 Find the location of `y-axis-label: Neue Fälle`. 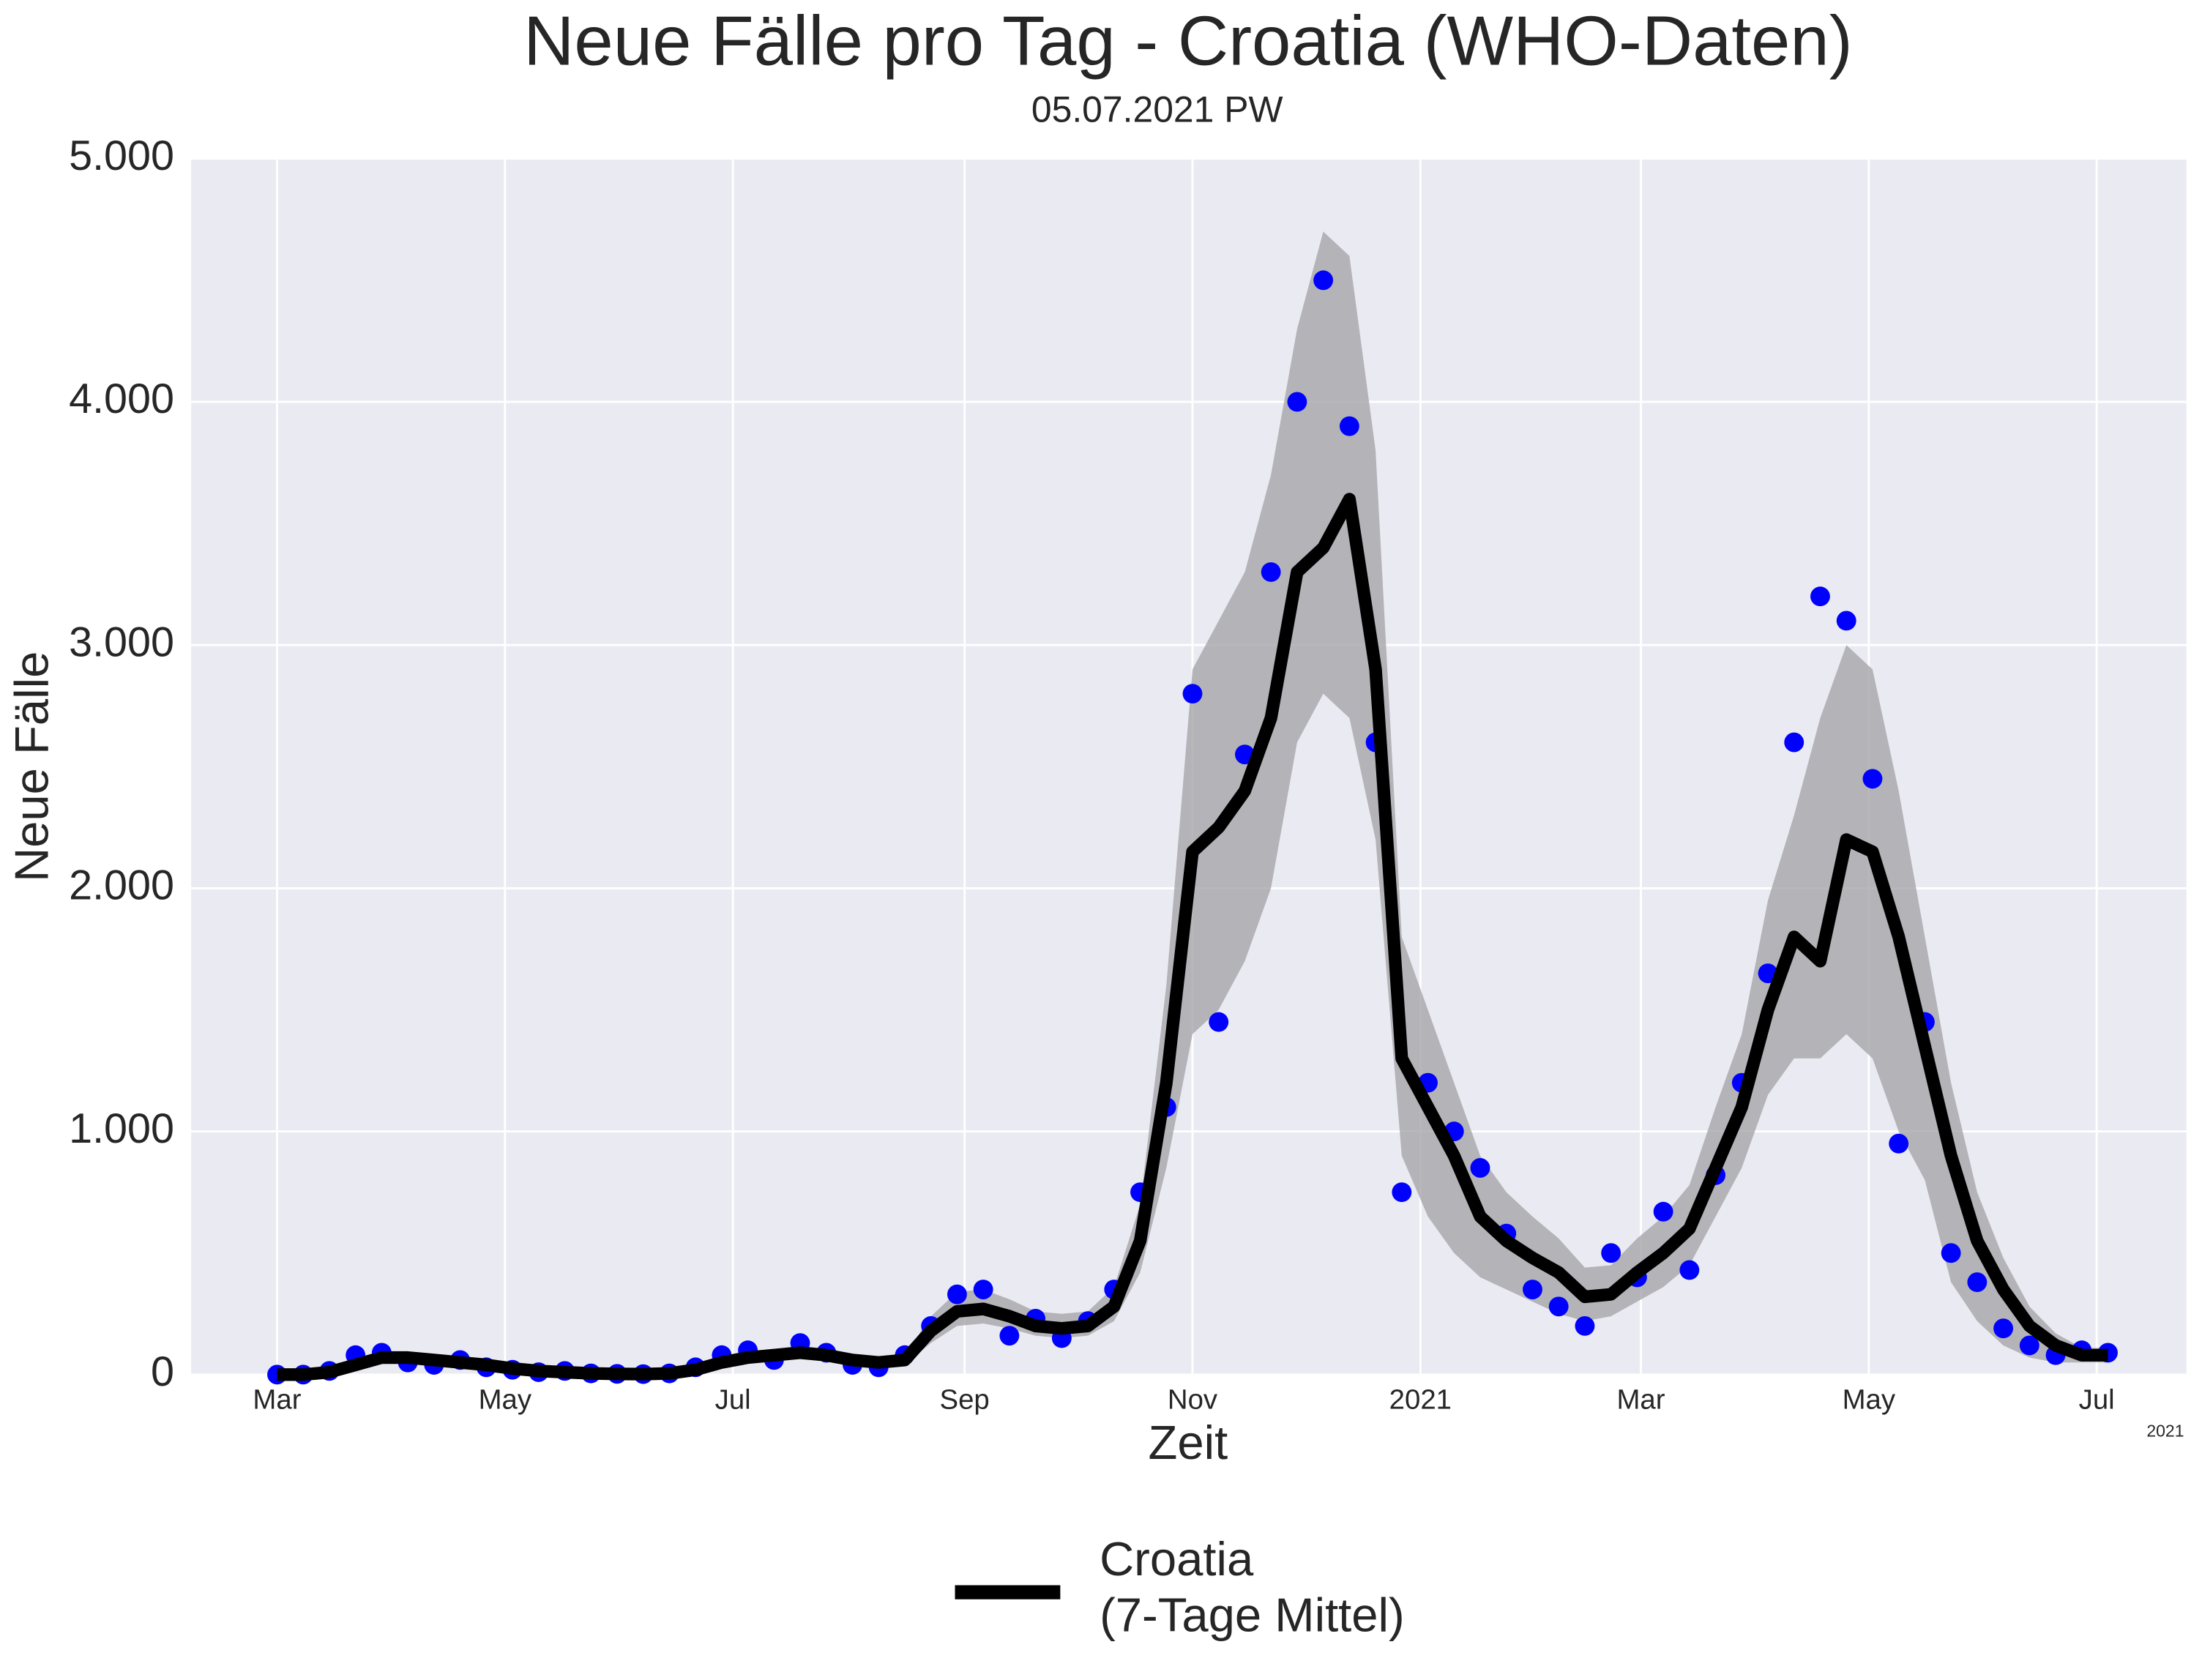

y-axis-label: Neue Fälle is located at coordinates (31, 767).